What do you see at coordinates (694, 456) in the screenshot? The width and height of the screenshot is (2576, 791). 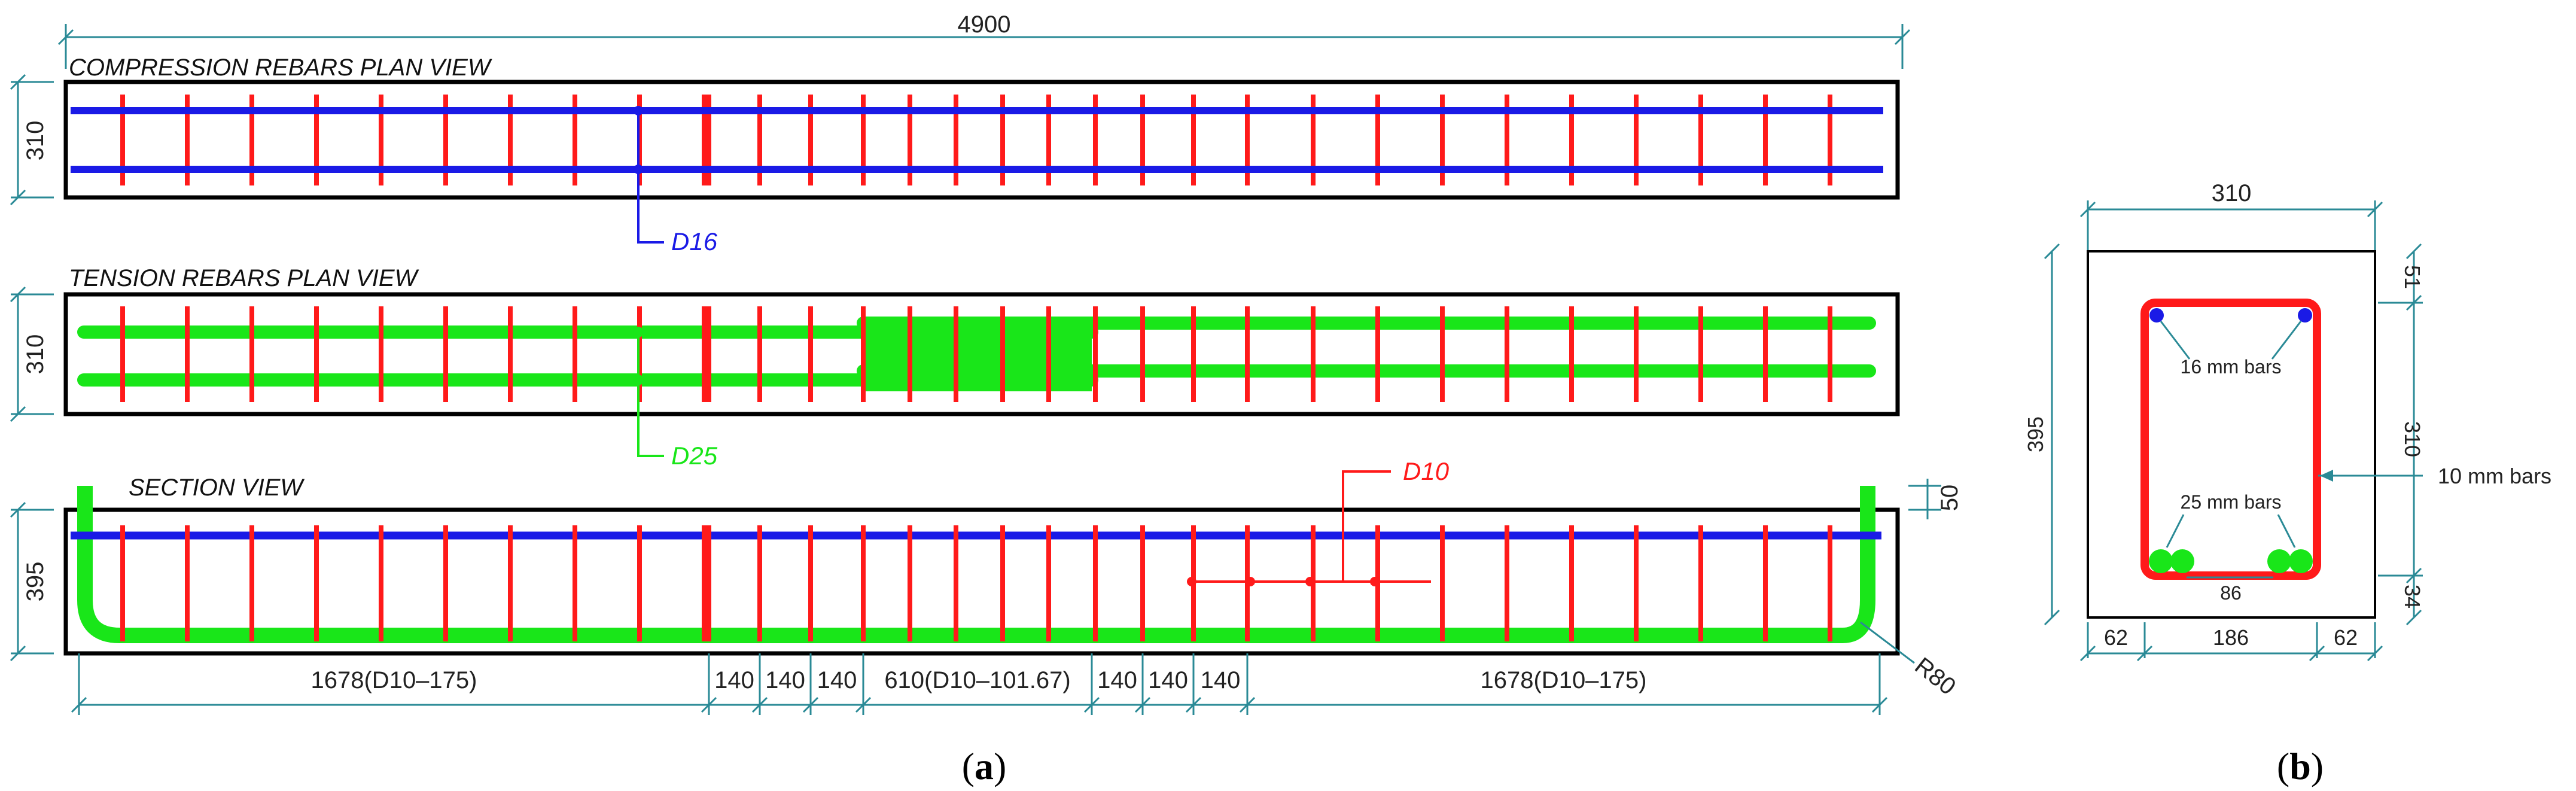 I see `tension-bar-label: D25` at bounding box center [694, 456].